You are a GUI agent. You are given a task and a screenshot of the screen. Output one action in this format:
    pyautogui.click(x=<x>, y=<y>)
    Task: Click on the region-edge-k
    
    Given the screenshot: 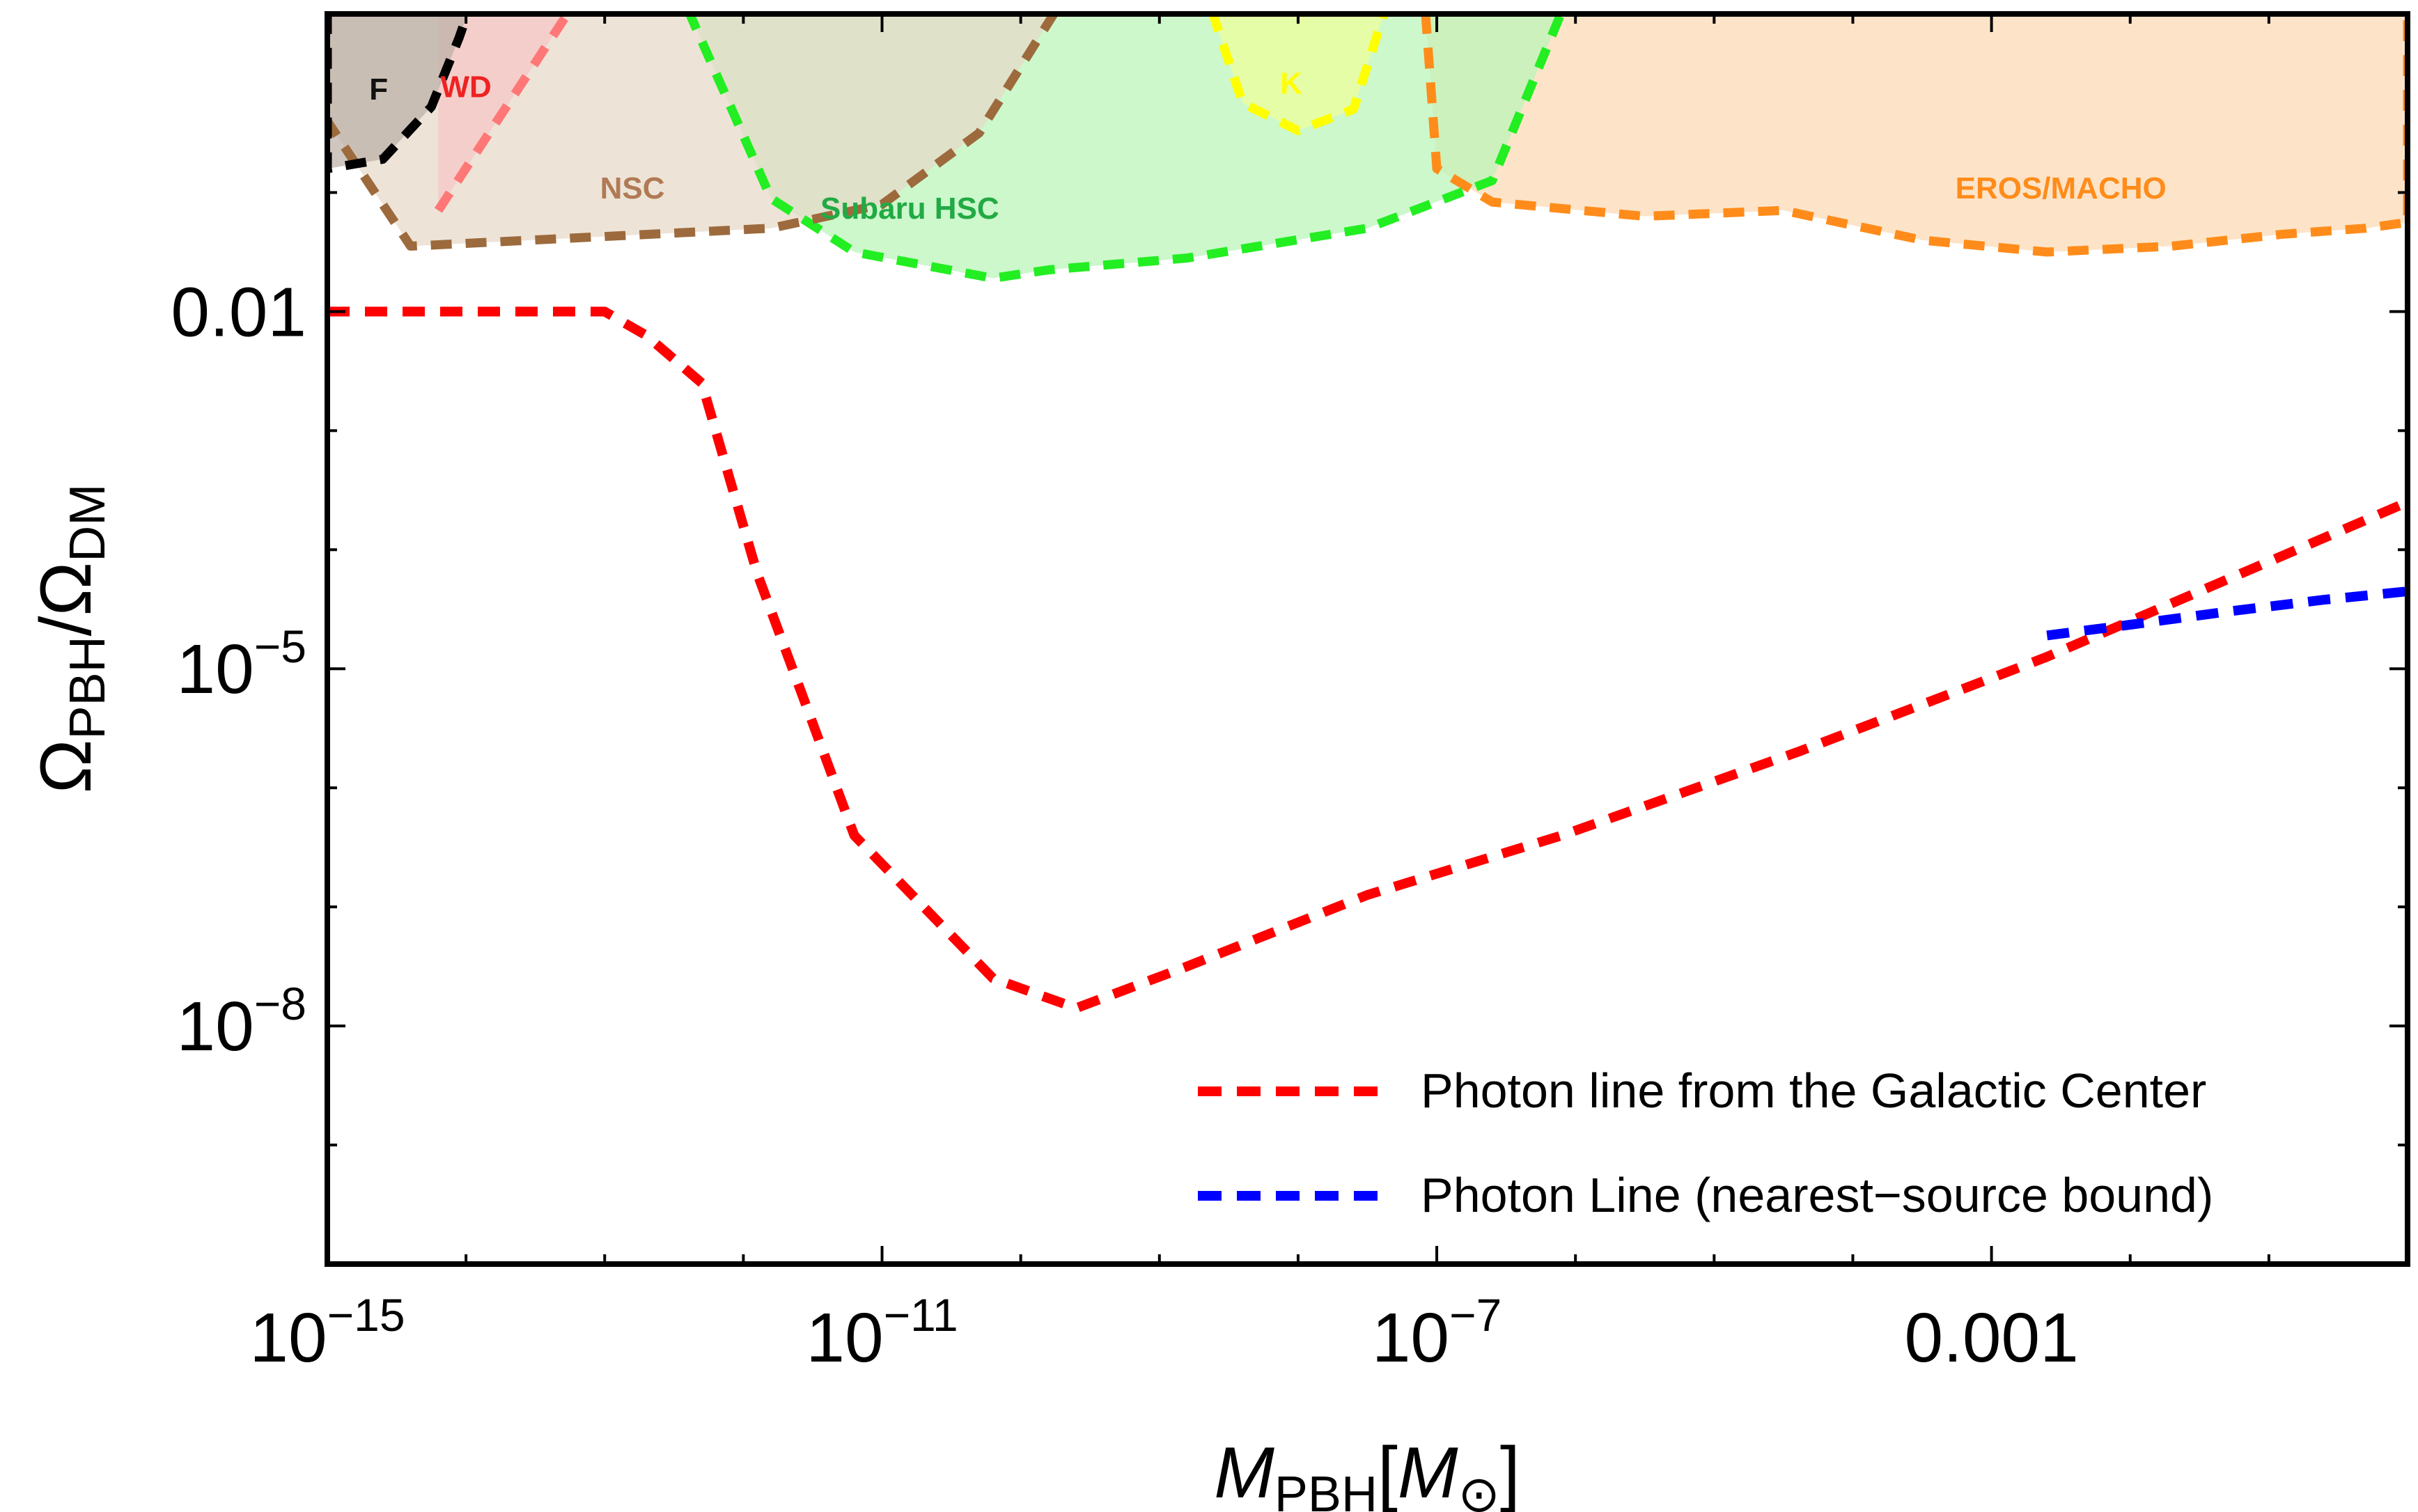 What is the action you would take?
    pyautogui.click(x=1298, y=74)
    